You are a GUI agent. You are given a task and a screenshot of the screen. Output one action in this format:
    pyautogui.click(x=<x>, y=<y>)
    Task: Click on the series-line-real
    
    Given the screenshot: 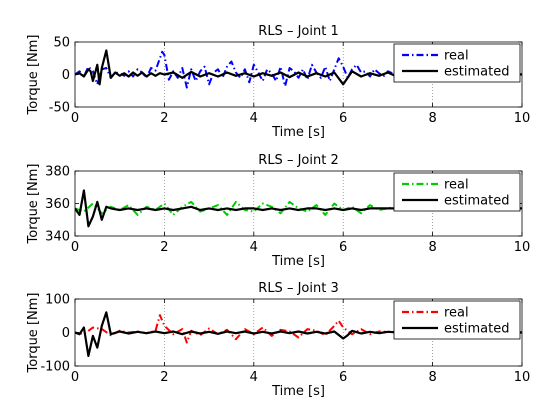 What is the action you would take?
    pyautogui.click(x=298, y=208)
    